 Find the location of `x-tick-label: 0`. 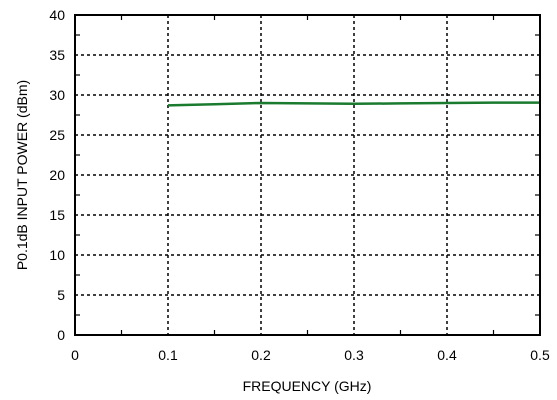

x-tick-label: 0 is located at coordinates (75, 355).